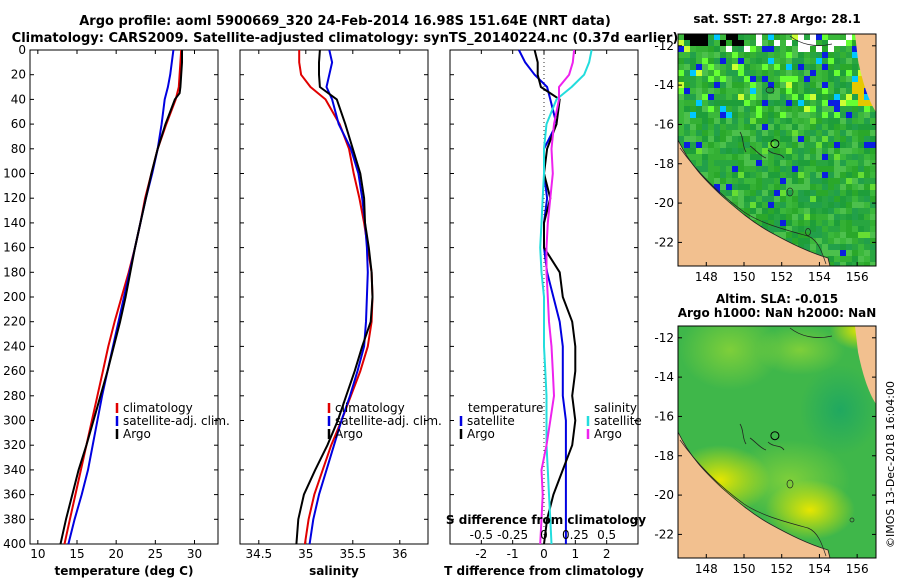 This screenshot has height=580, width=900. Describe the element at coordinates (664, 377) in the screenshot. I see `map-y-tick-label: -14` at that location.